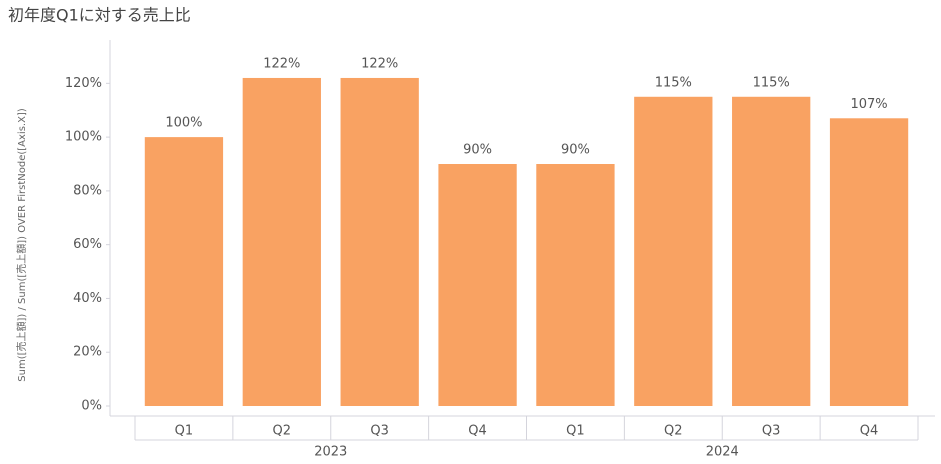  Describe the element at coordinates (330, 452) in the screenshot. I see `group-label: 2023` at that location.